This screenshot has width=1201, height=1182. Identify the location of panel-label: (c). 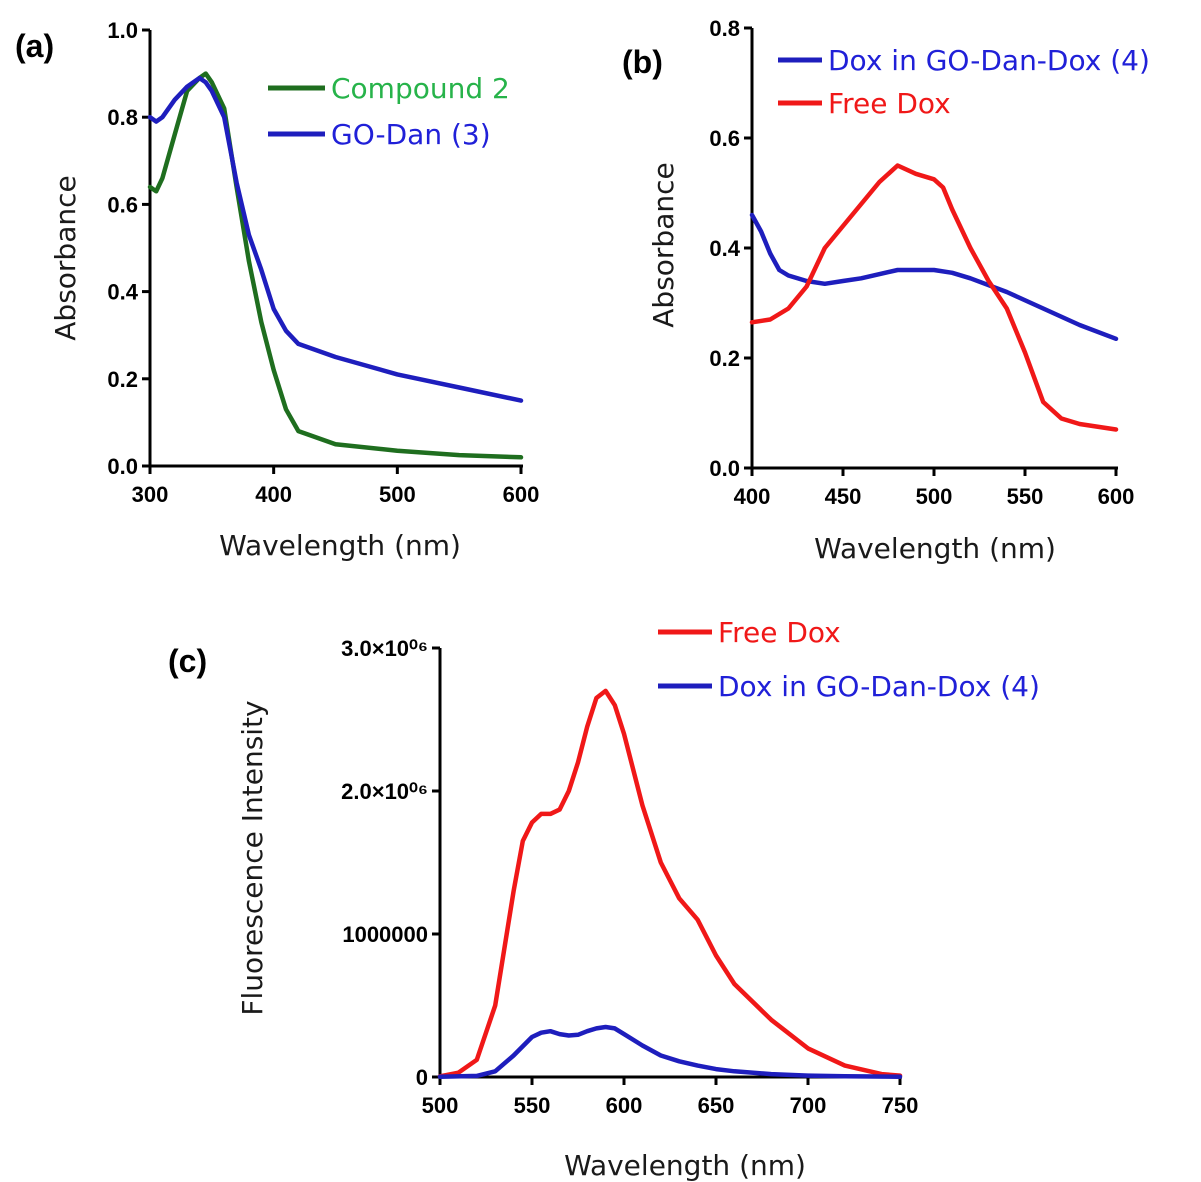
(187, 661).